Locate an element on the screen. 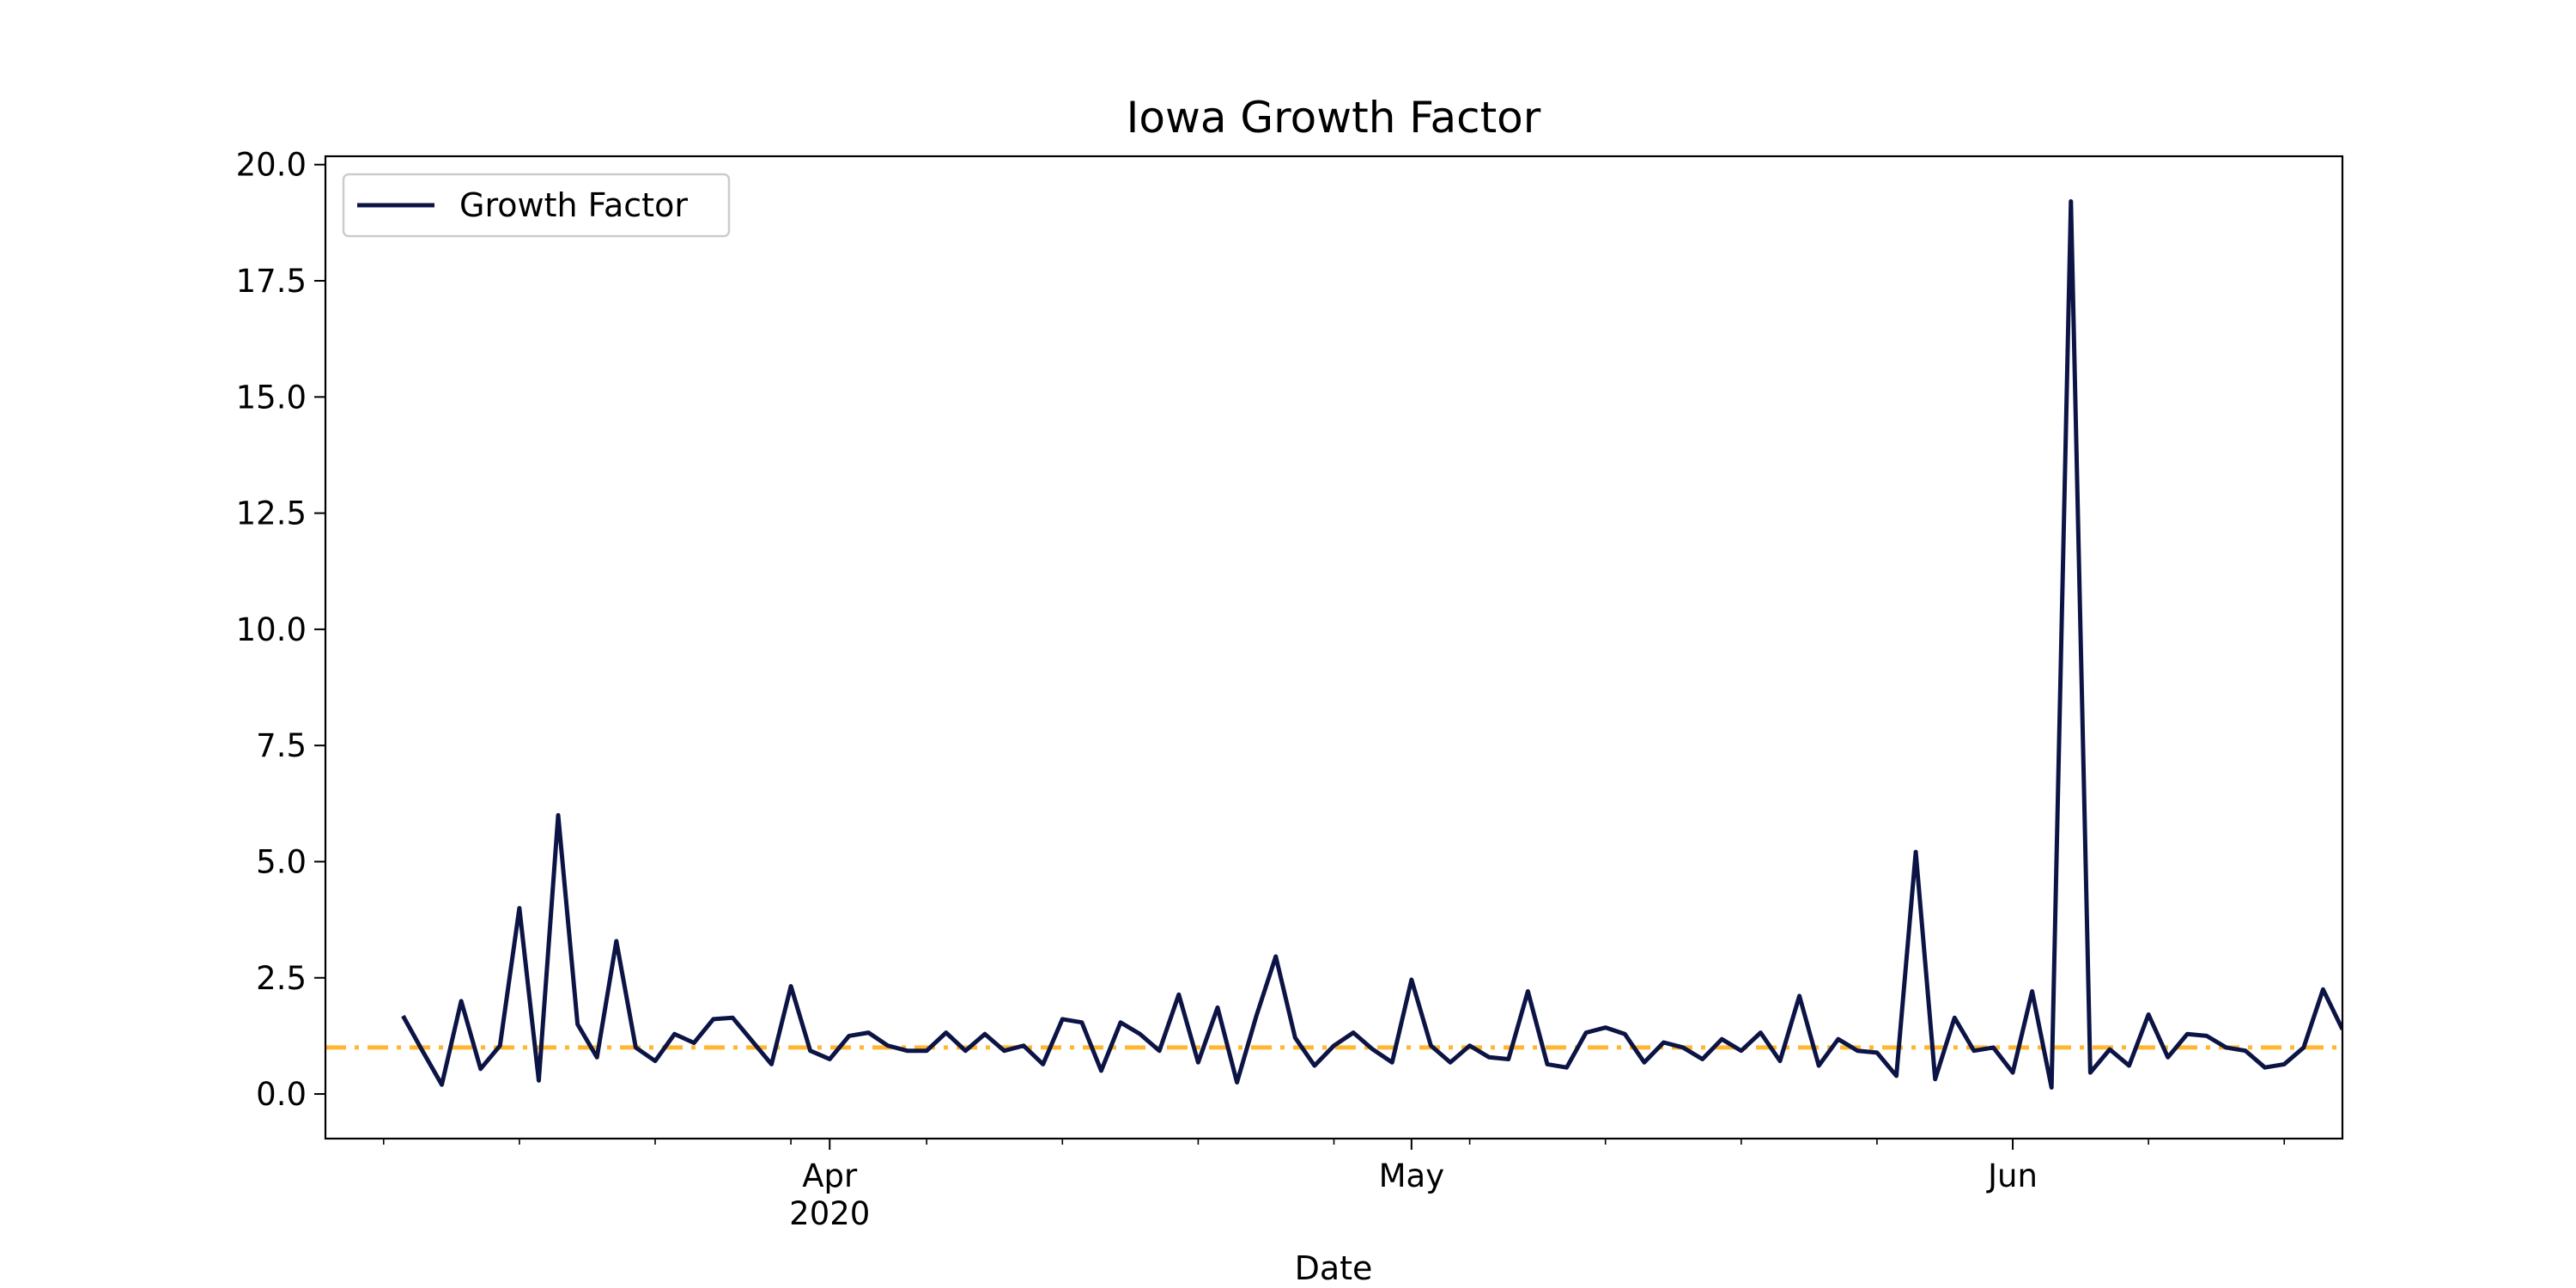 The width and height of the screenshot is (2576, 1288). y-tick-label: 2.5 is located at coordinates (281, 979).